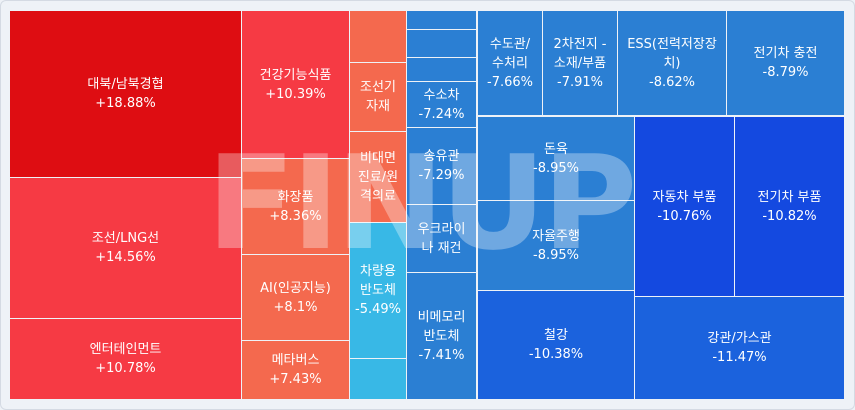  What do you see at coordinates (510, 53) in the screenshot?
I see `tile-label: 수도관/ 수처리` at bounding box center [510, 53].